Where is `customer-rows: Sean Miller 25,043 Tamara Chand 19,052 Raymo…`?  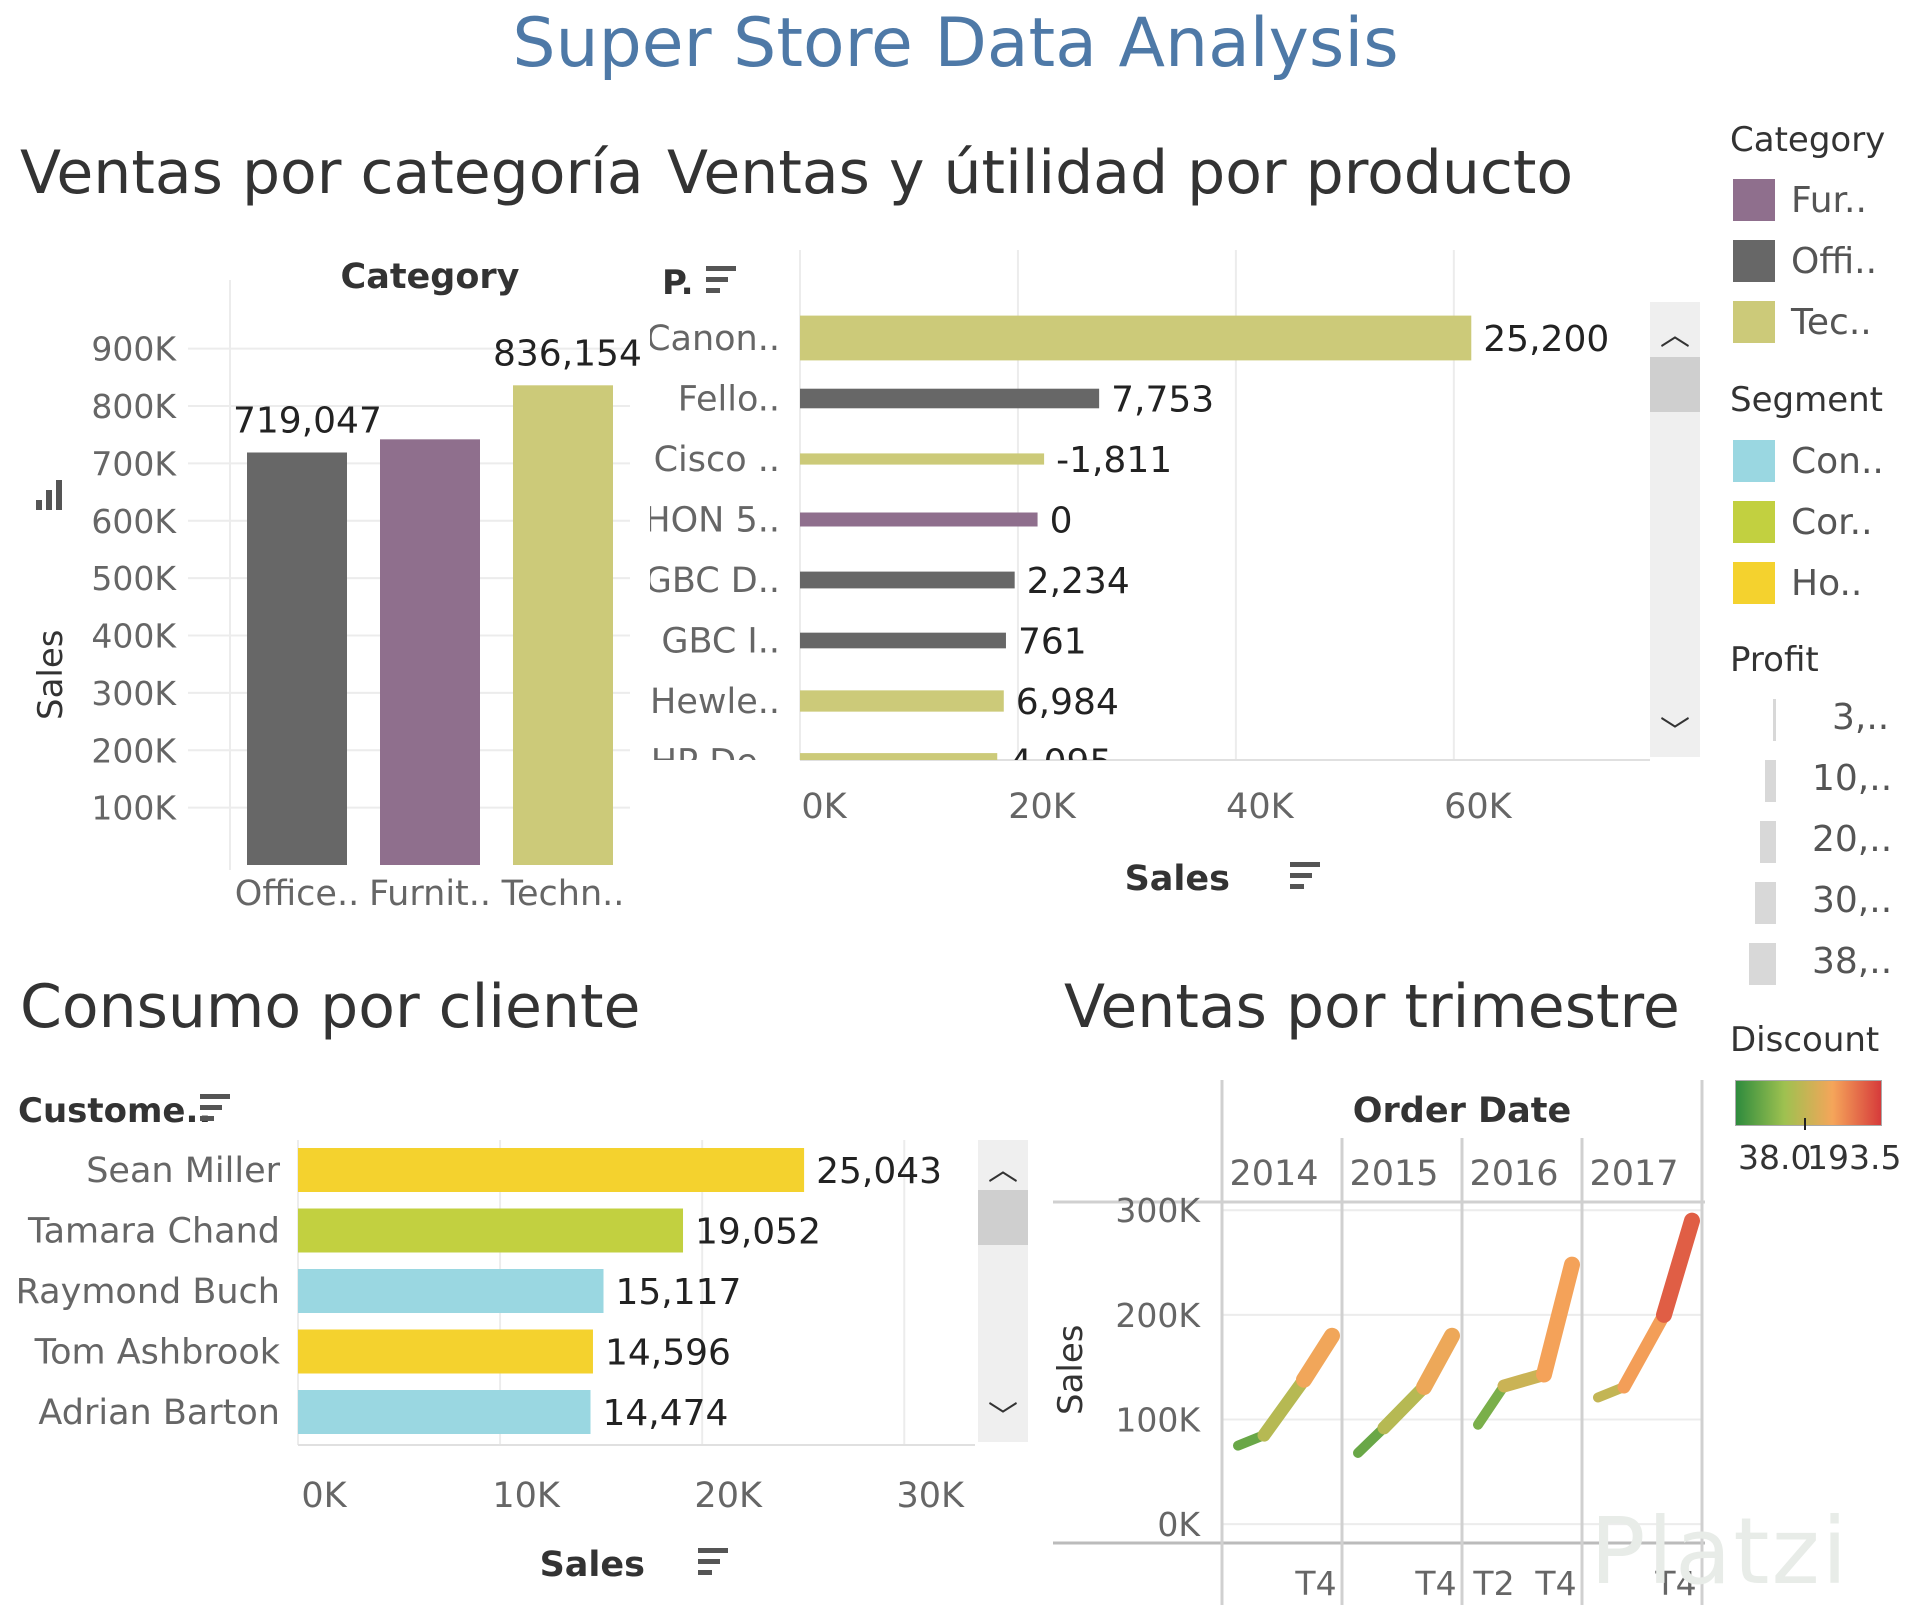 customer-rows: Sean Miller 25,043 Tamara Chand 19,052 Raymo… is located at coordinates (479, 1291).